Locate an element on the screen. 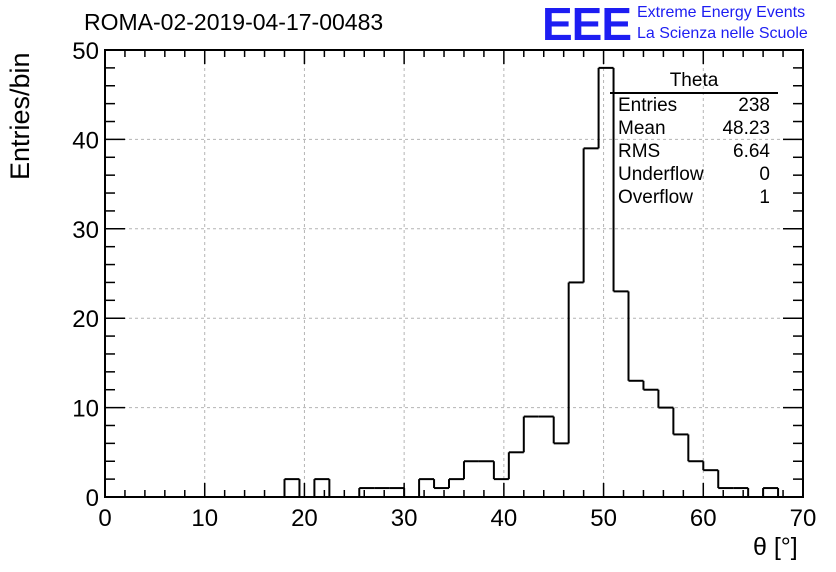 This screenshot has width=836, height=572. chart-title: ROMA-02-2019-04-17-00483 is located at coordinates (234, 22).